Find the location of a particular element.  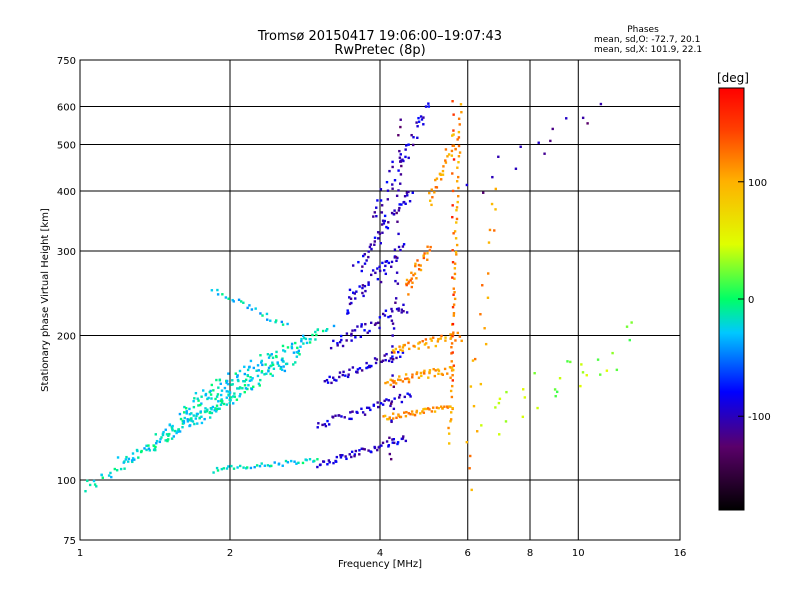

y-tick-label: 300 is located at coordinates (66, 252).